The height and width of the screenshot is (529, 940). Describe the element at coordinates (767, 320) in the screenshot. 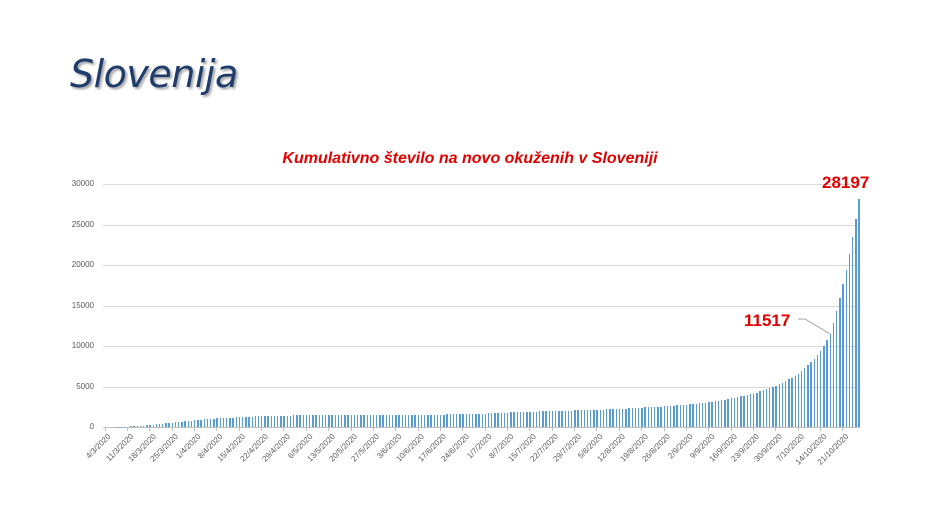

I see `data-label-annotation: 11517` at that location.